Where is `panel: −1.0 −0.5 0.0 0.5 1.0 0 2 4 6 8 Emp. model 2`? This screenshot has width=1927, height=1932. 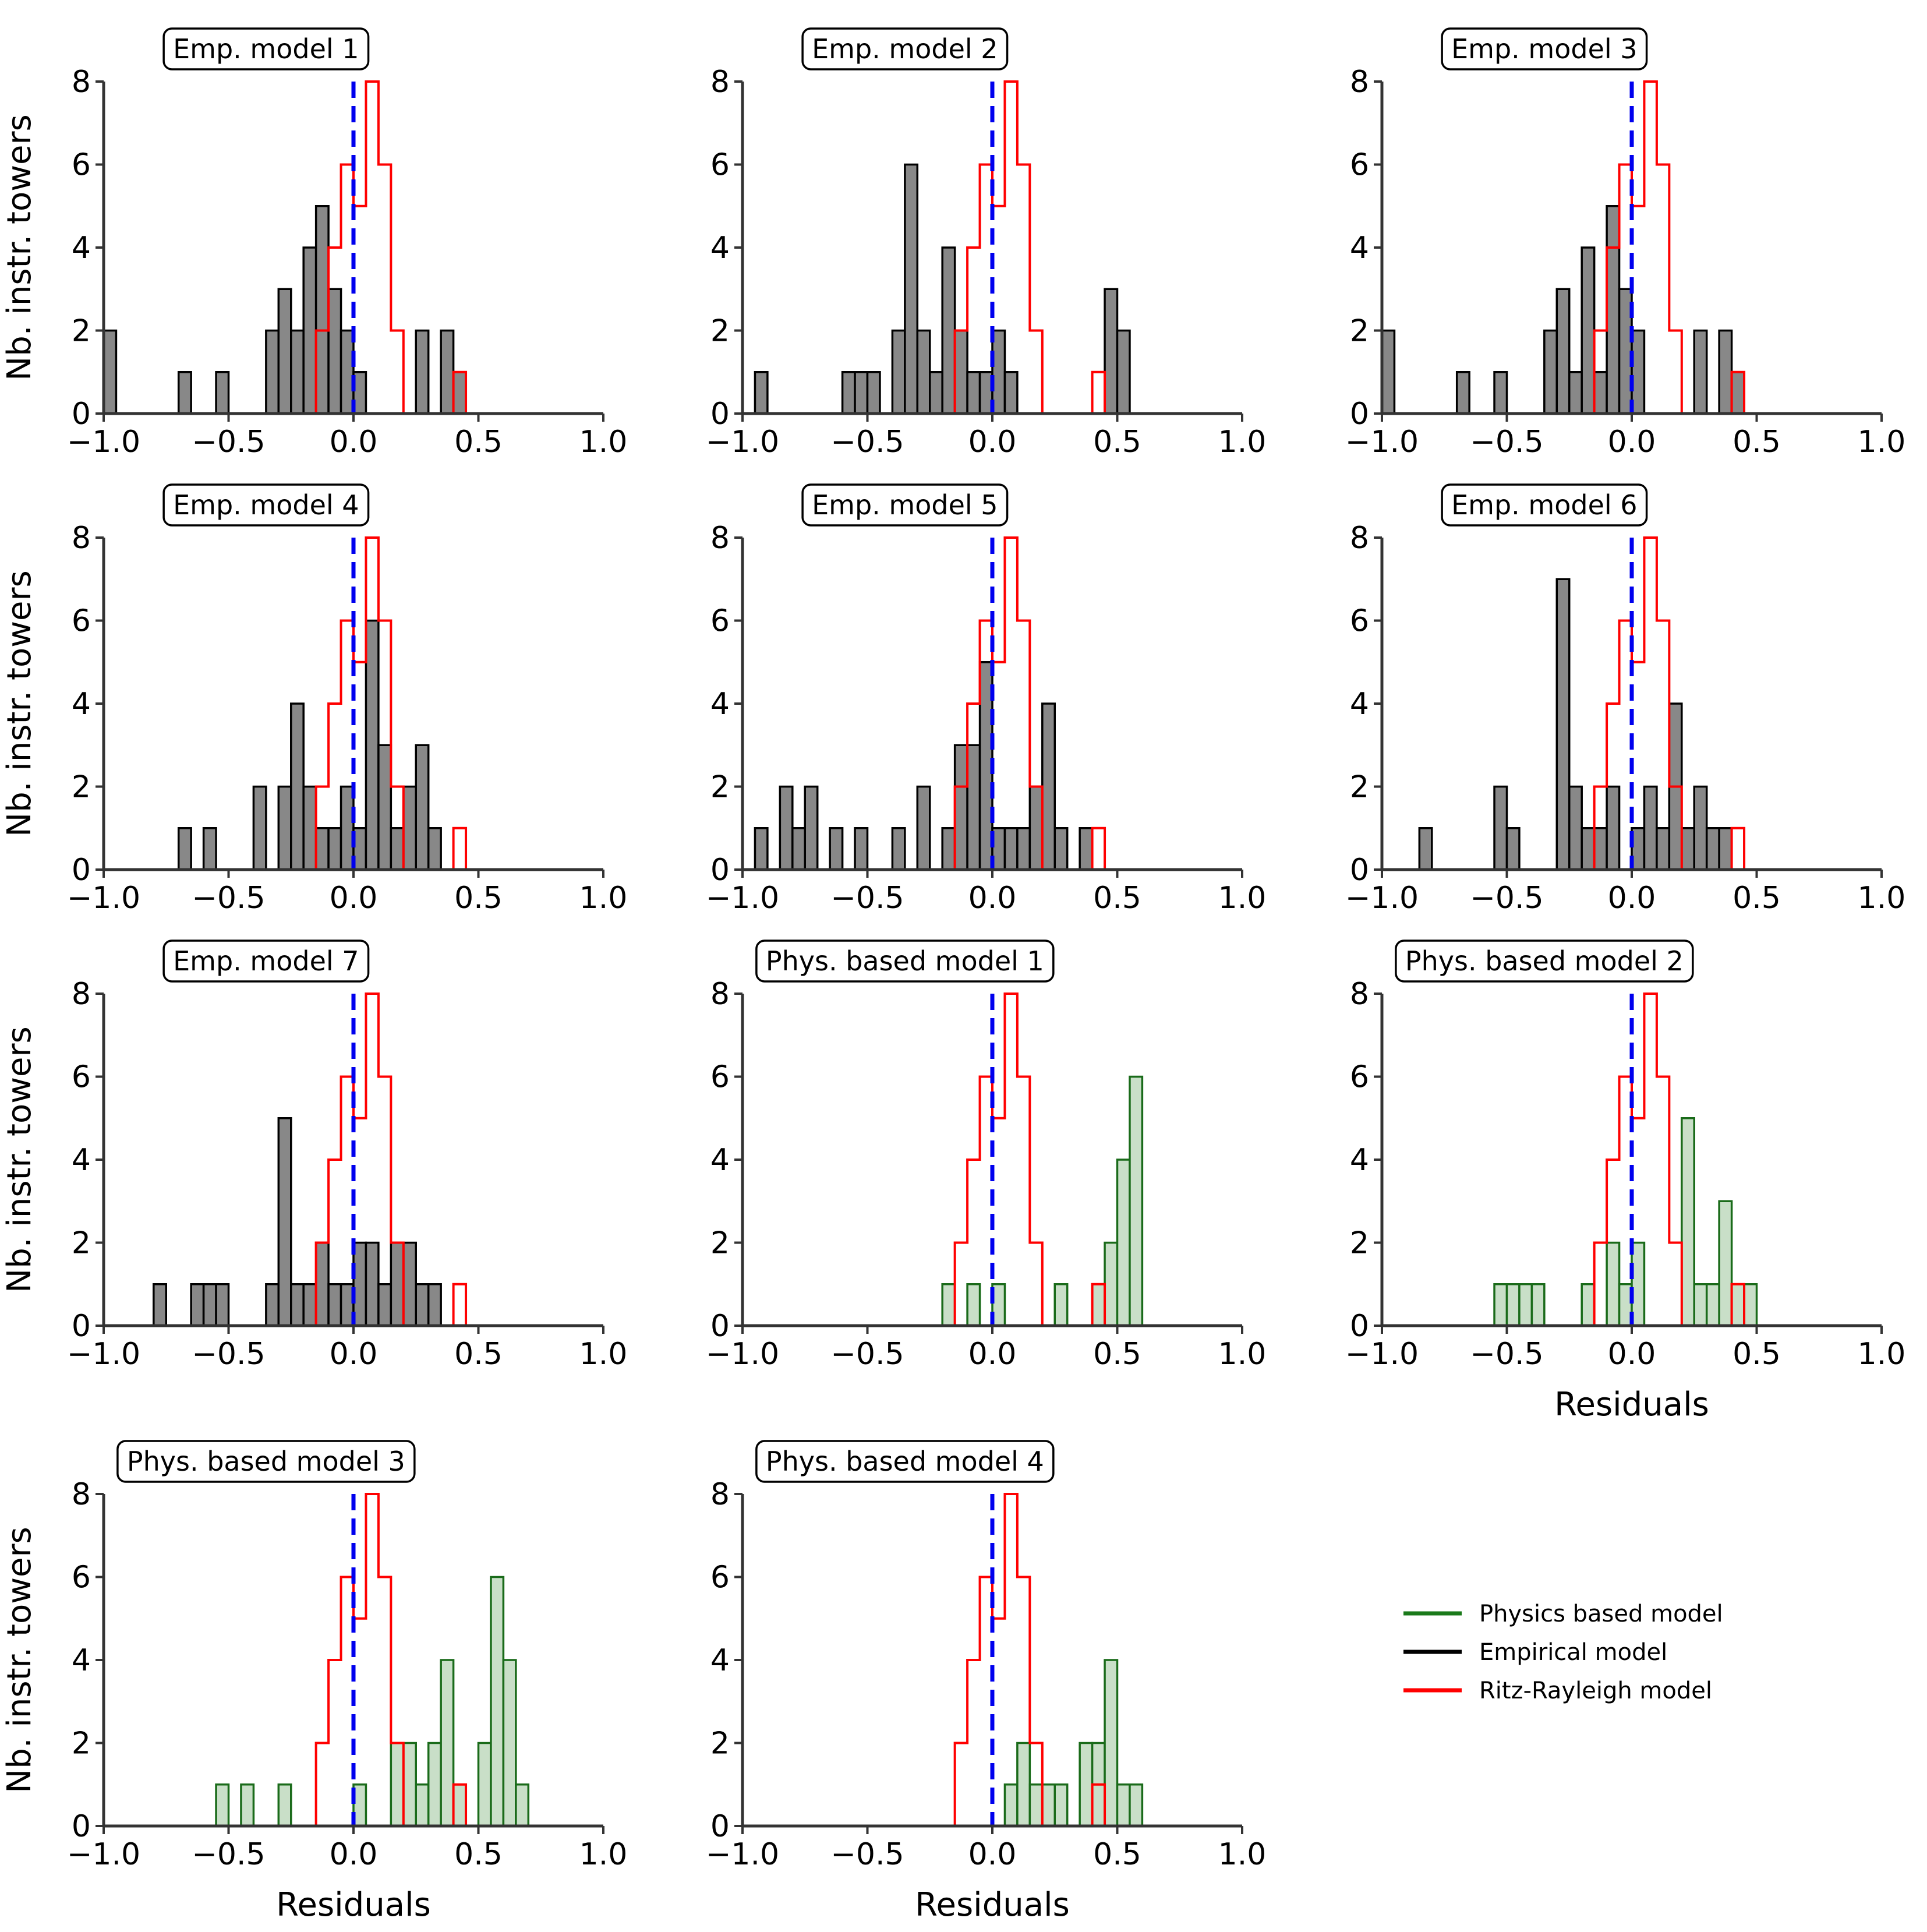
panel: −1.0 −0.5 0.0 0.5 1.0 0 2 4 6 8 Emp. model 2 is located at coordinates (986, 243).